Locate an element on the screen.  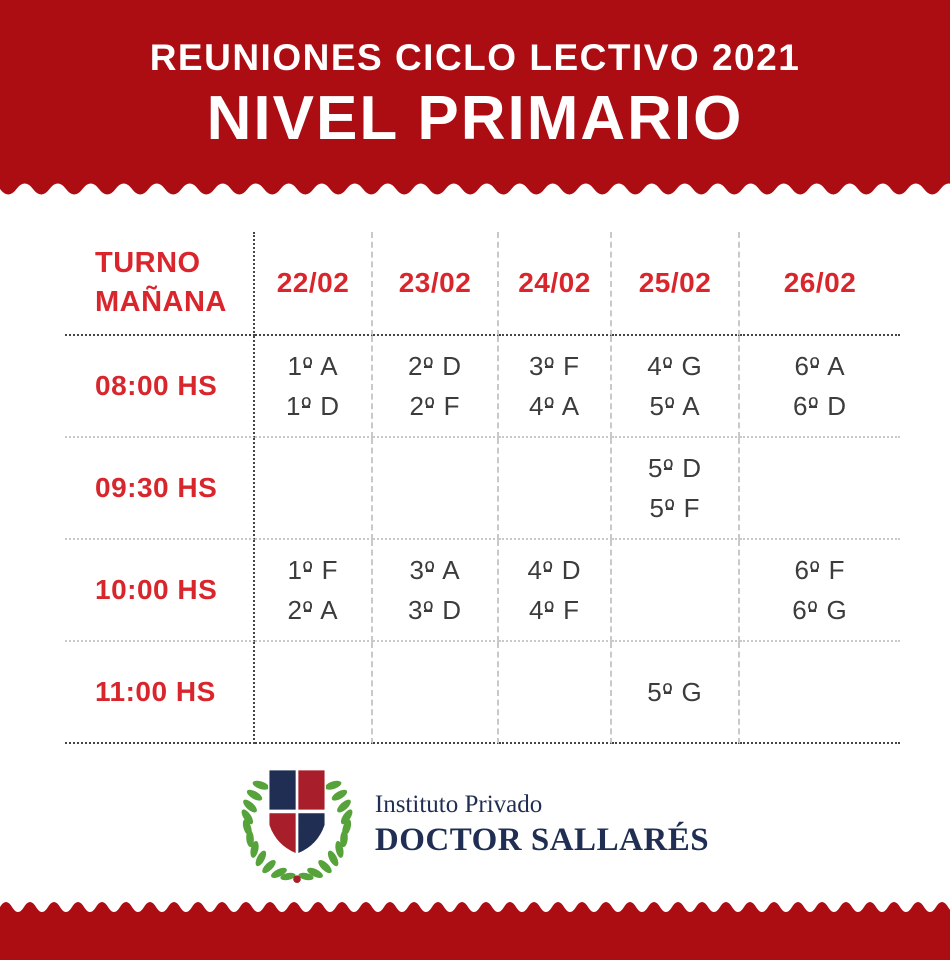
class-entry: 4º F is located at coordinates (554, 610).